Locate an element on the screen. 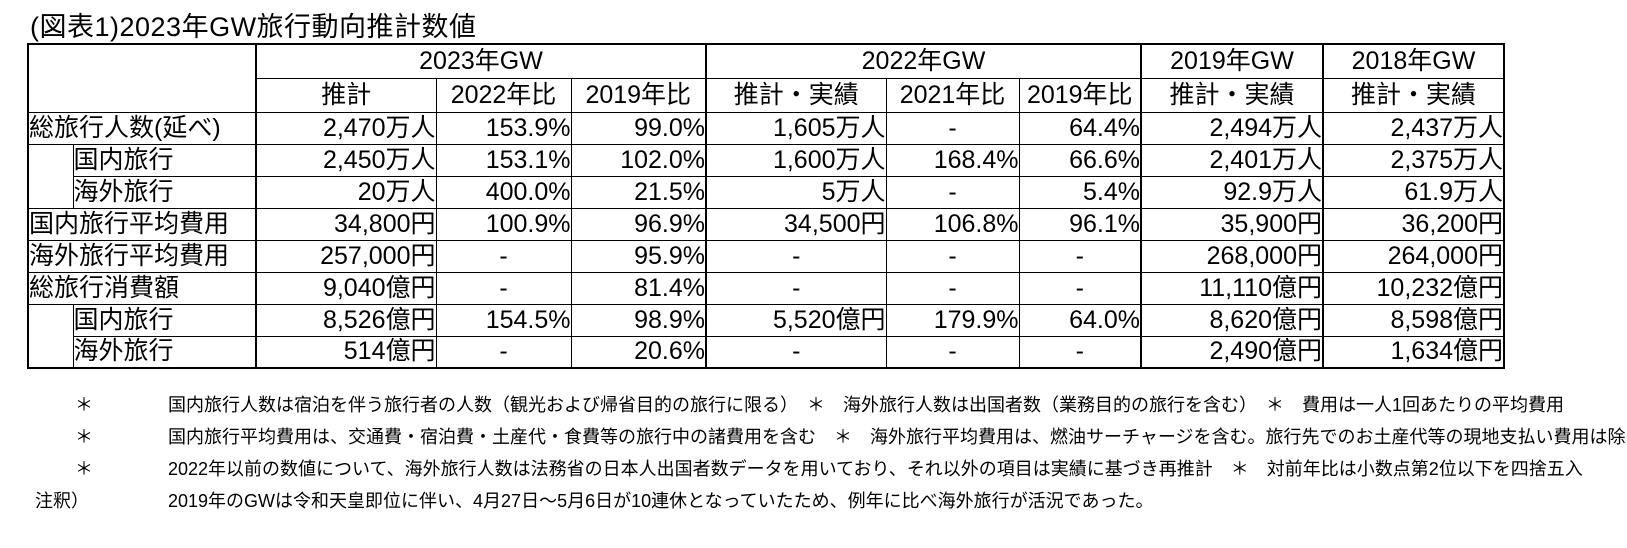  data-cell: 153.9% is located at coordinates (503, 128).